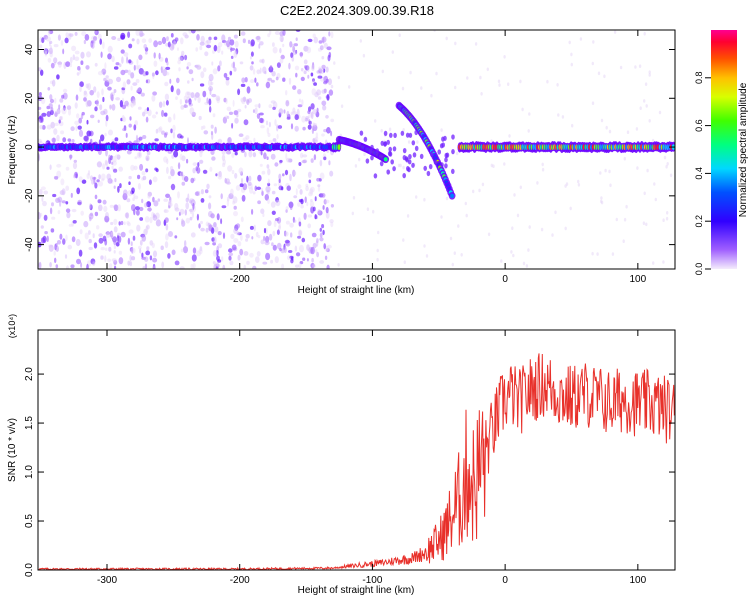 The image size is (750, 600). I want to click on y-tick-label: -40, so click(29, 244).